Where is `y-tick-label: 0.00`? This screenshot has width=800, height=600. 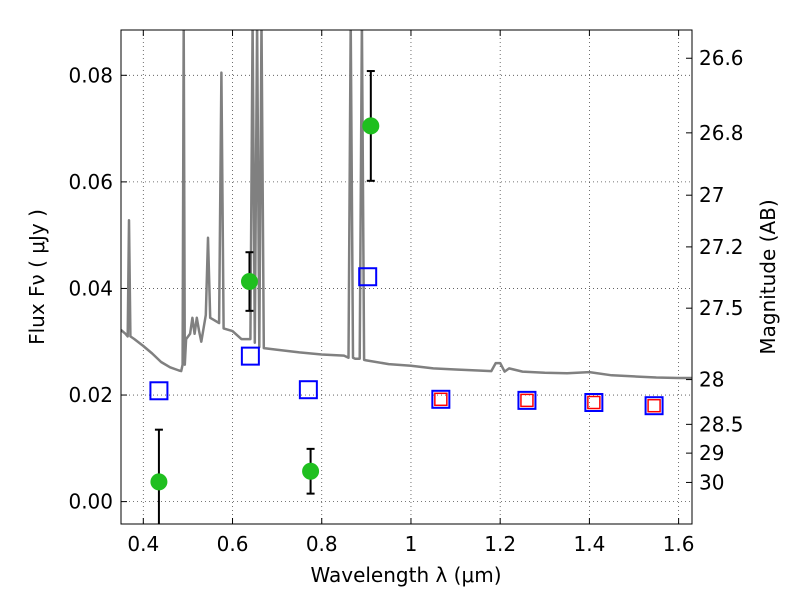 y-tick-label: 0.00 is located at coordinates (90, 502).